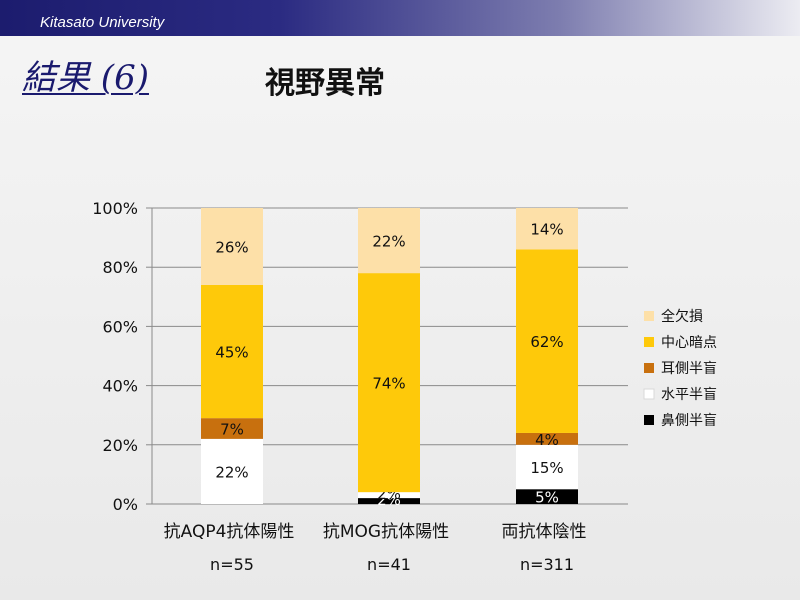 The image size is (800, 600). What do you see at coordinates (389, 564) in the screenshot?
I see `sample-size-label: n=41` at bounding box center [389, 564].